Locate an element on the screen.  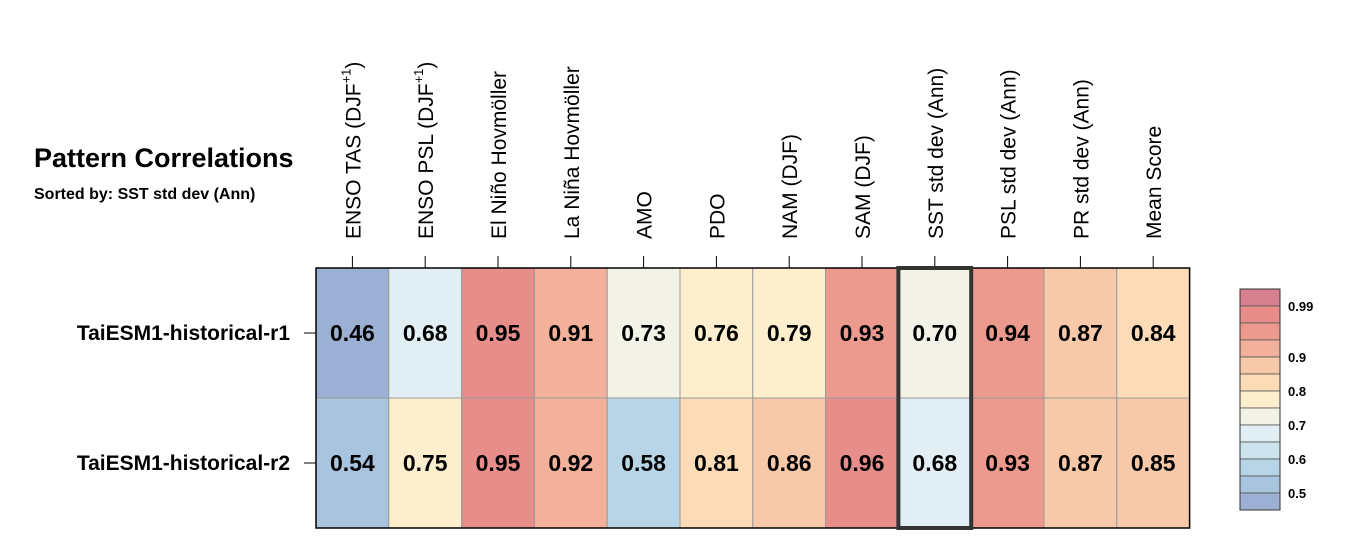
colorbar-tick-label: 0.99 is located at coordinates (1300, 306).